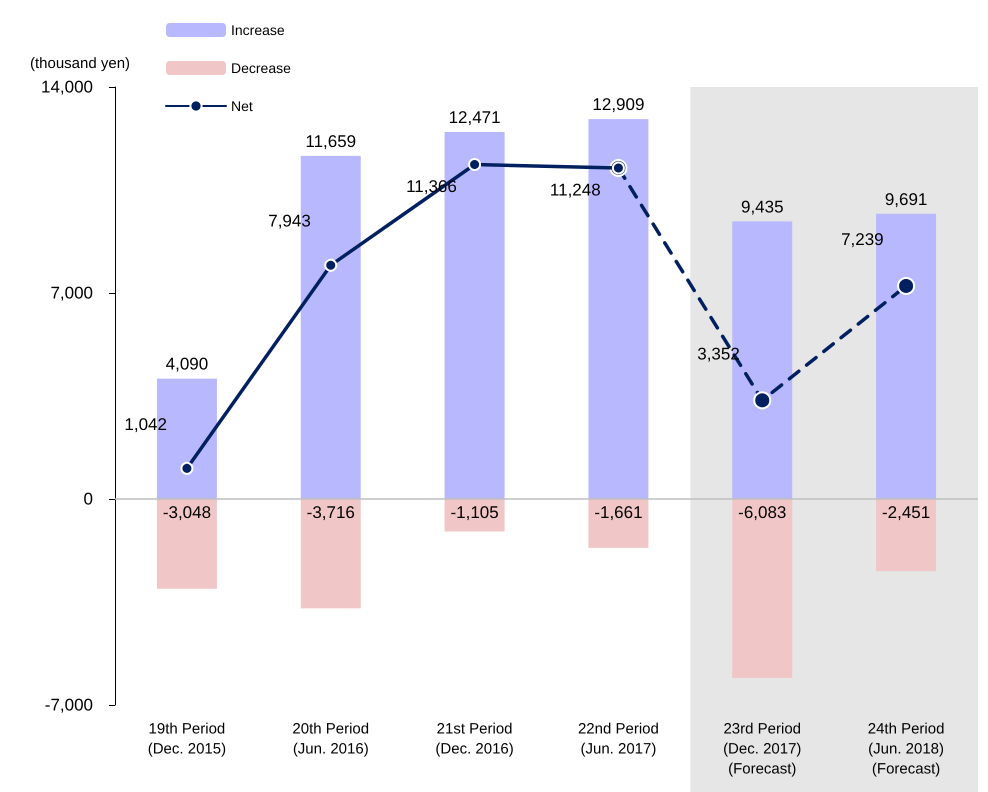  Describe the element at coordinates (575, 190) in the screenshot. I see `data-label: 11,248` at that location.